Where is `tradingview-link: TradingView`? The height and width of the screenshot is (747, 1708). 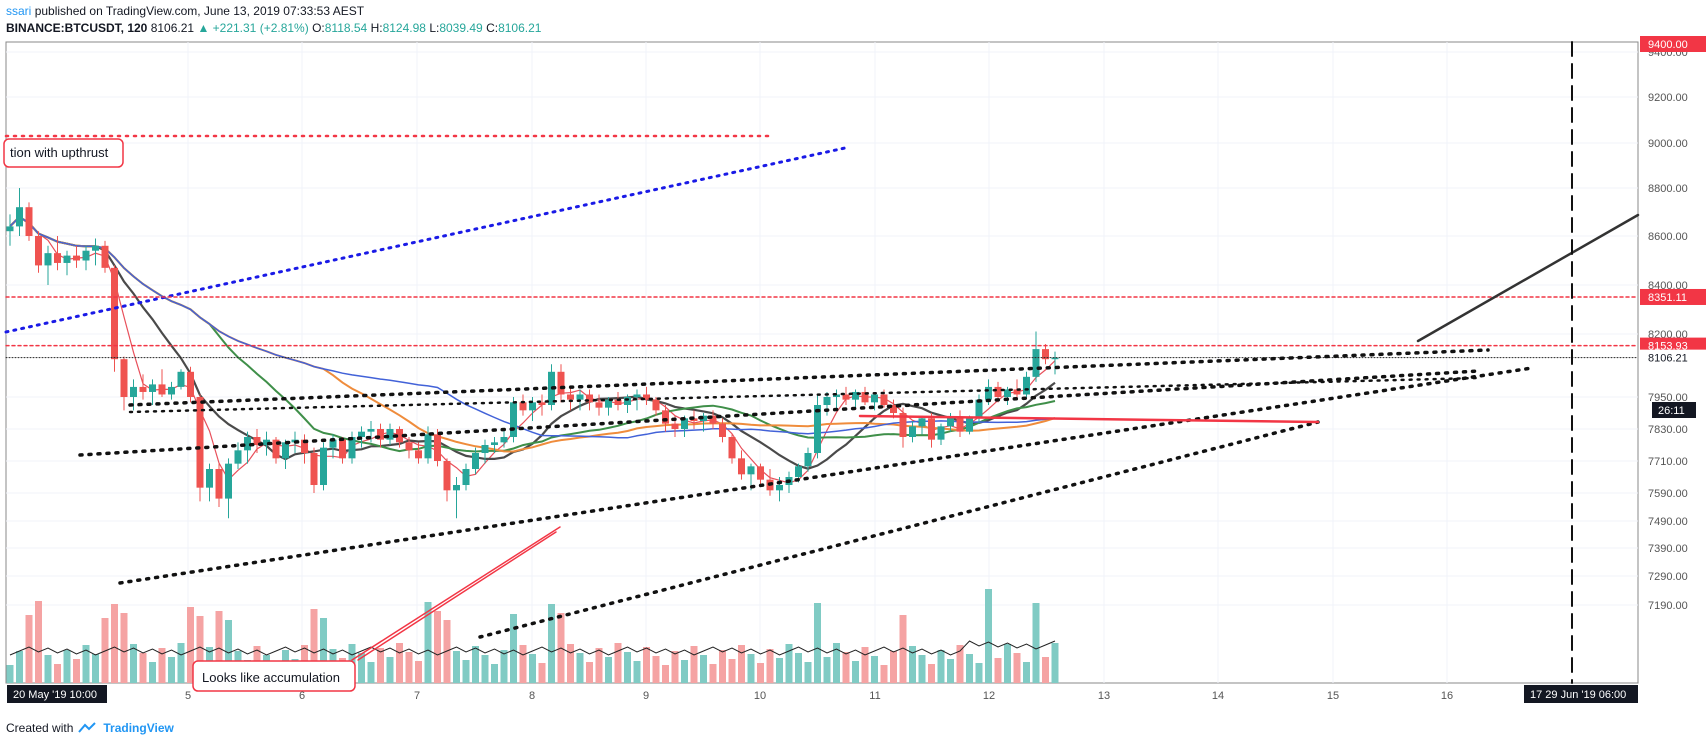
tradingview-link: TradingView is located at coordinates (138, 728).